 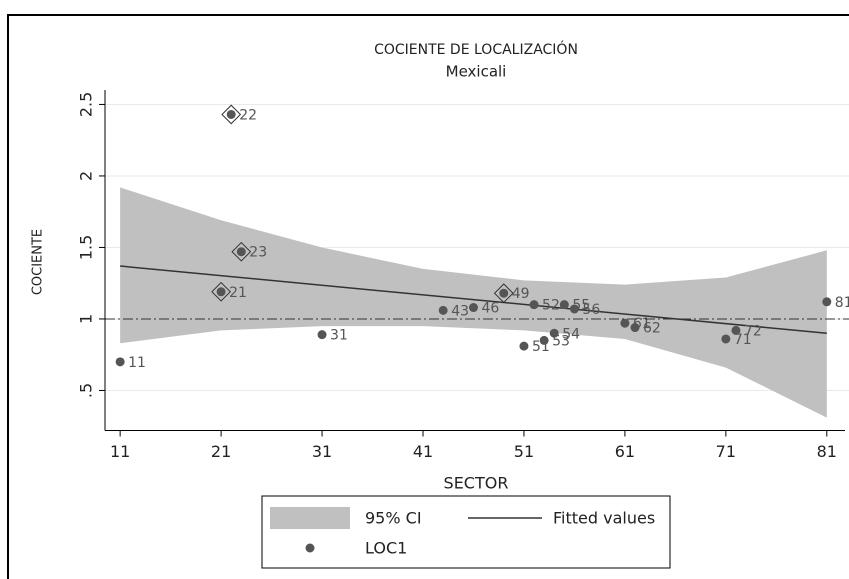 I want to click on legend-box, so click(x=466, y=532).